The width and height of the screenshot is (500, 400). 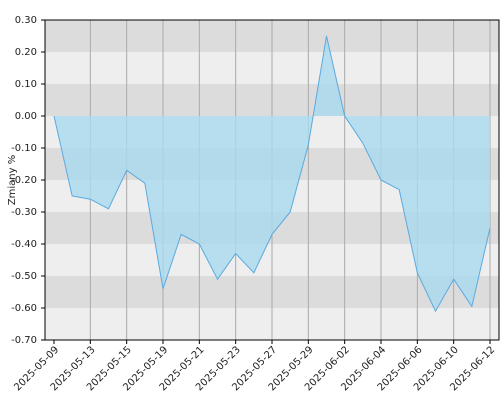 What do you see at coordinates (24, 212) in the screenshot?
I see `y-tick-label: -0.30` at bounding box center [24, 212].